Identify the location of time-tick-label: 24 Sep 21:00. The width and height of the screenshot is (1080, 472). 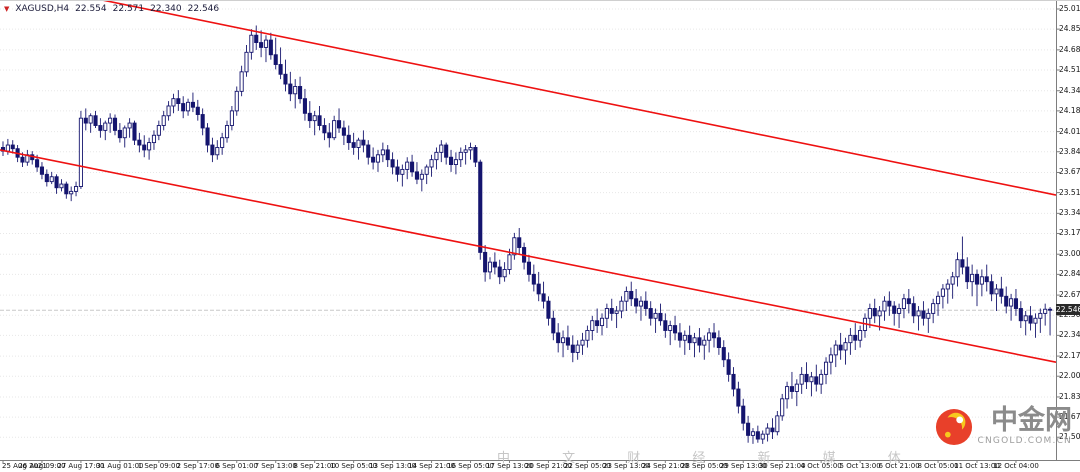
(665, 466).